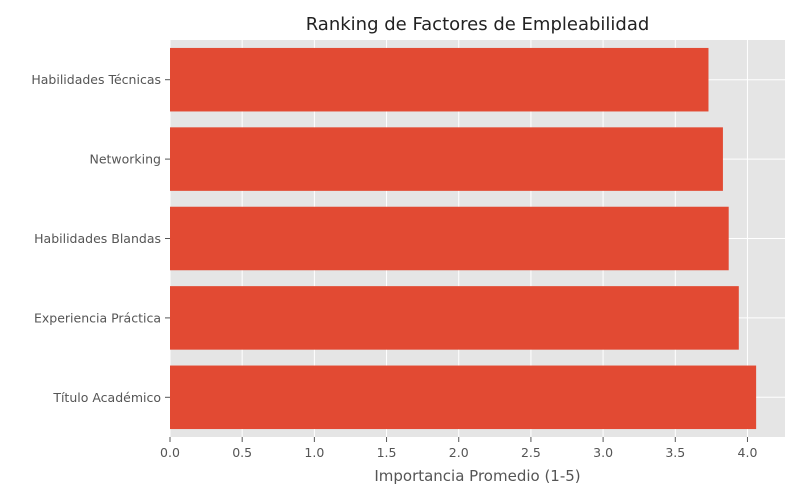 The image size is (800, 500). What do you see at coordinates (97, 317) in the screenshot?
I see `y-tick-label: Experiencia Práctica` at bounding box center [97, 317].